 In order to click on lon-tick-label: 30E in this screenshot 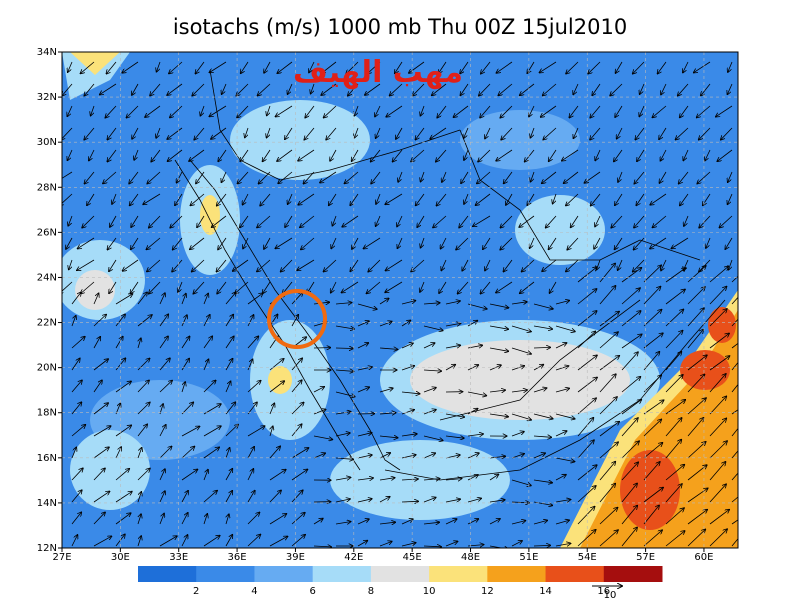, I will do `click(120, 557)`.